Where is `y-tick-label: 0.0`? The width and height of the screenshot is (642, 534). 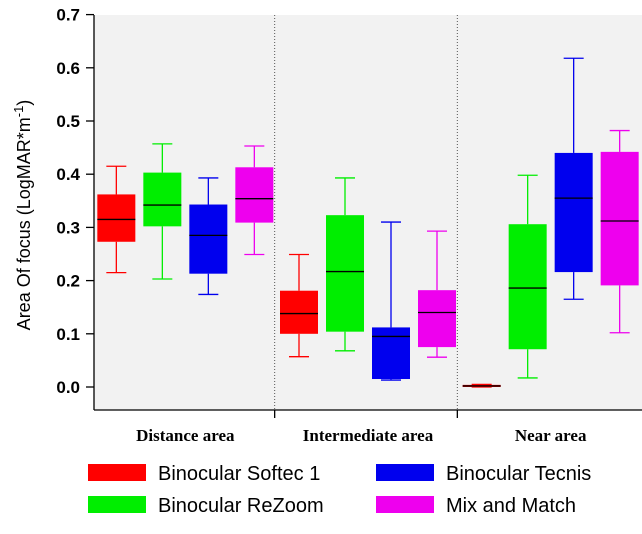 y-tick-label: 0.0 is located at coordinates (68, 387).